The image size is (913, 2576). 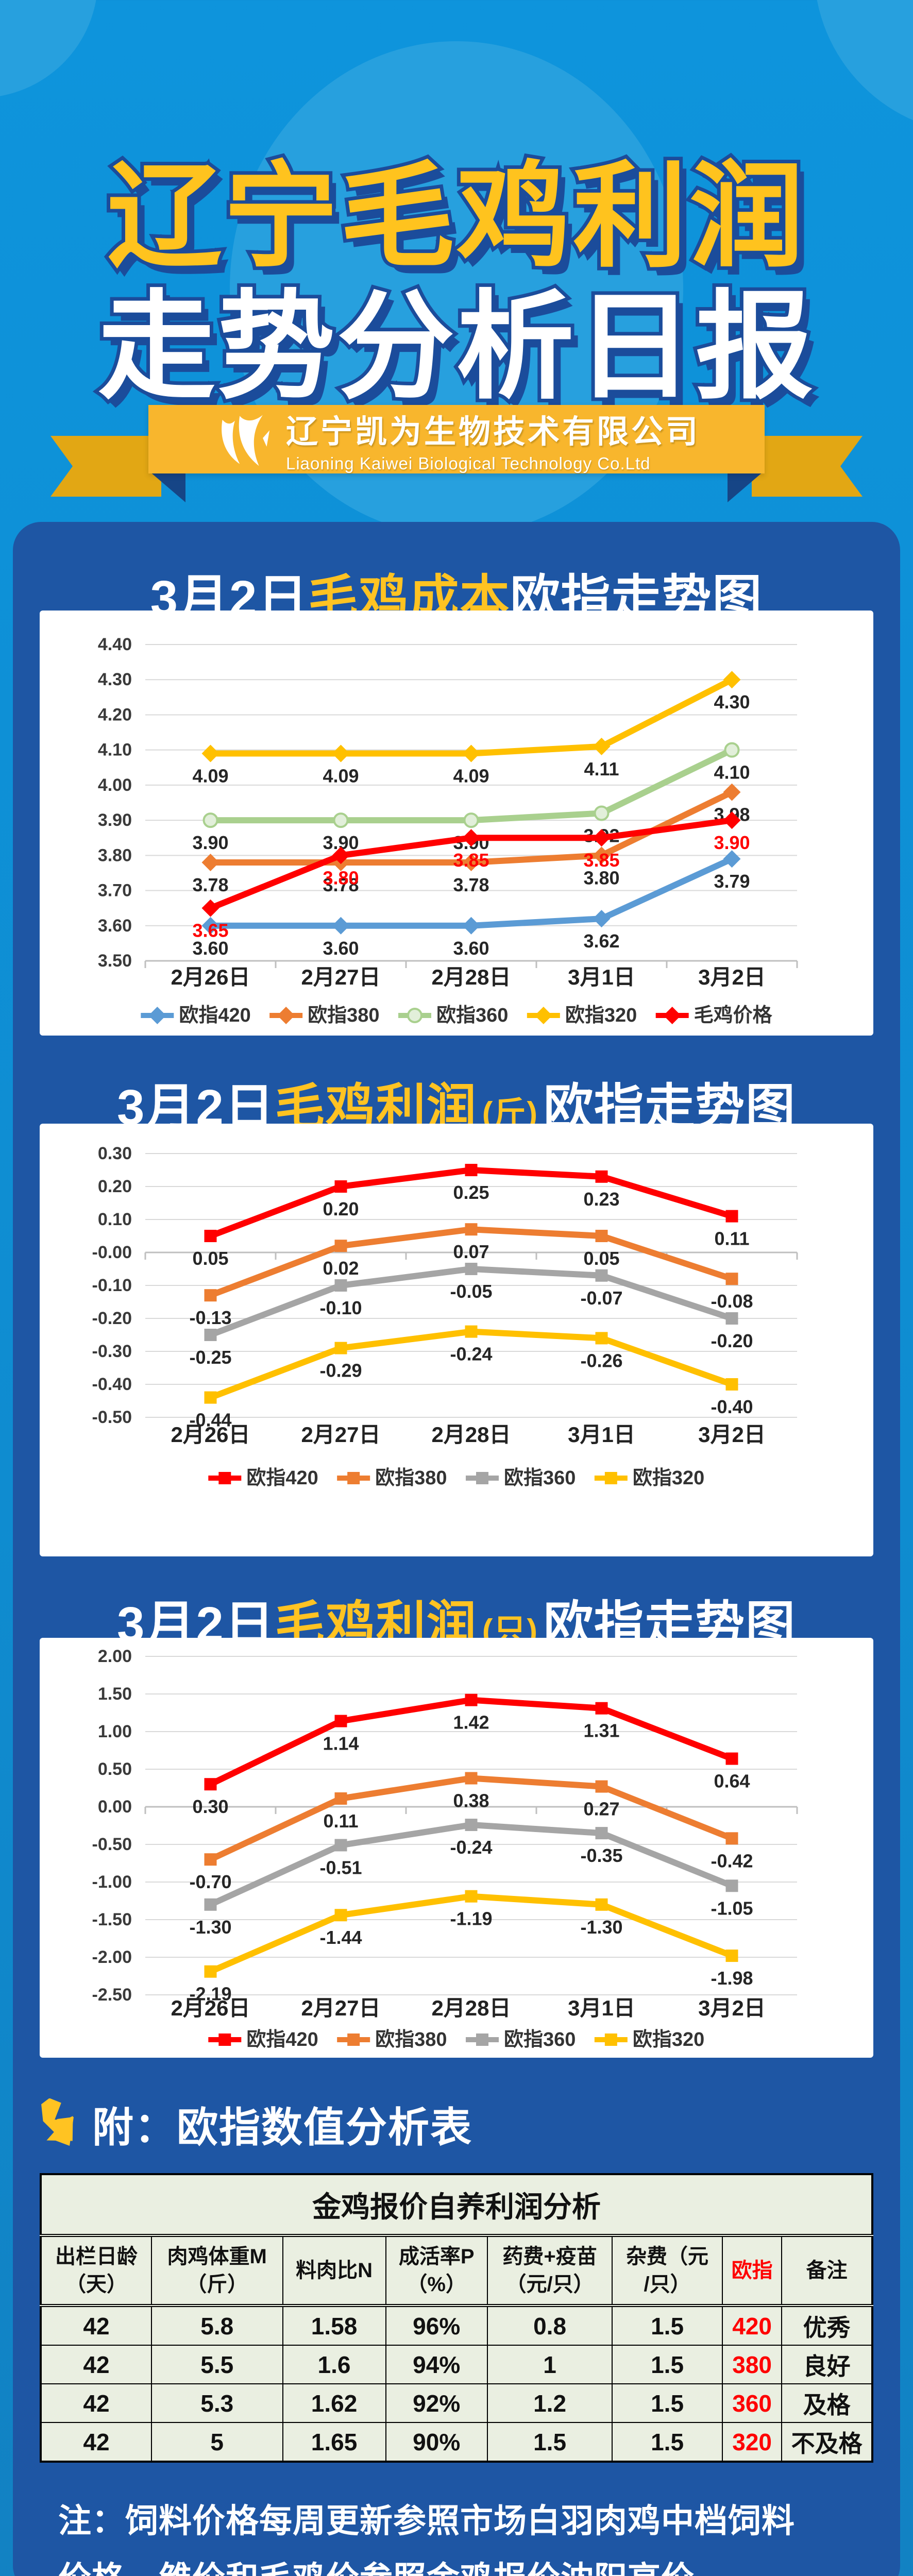 I want to click on svg-text: -0.42, so click(x=732, y=1860).